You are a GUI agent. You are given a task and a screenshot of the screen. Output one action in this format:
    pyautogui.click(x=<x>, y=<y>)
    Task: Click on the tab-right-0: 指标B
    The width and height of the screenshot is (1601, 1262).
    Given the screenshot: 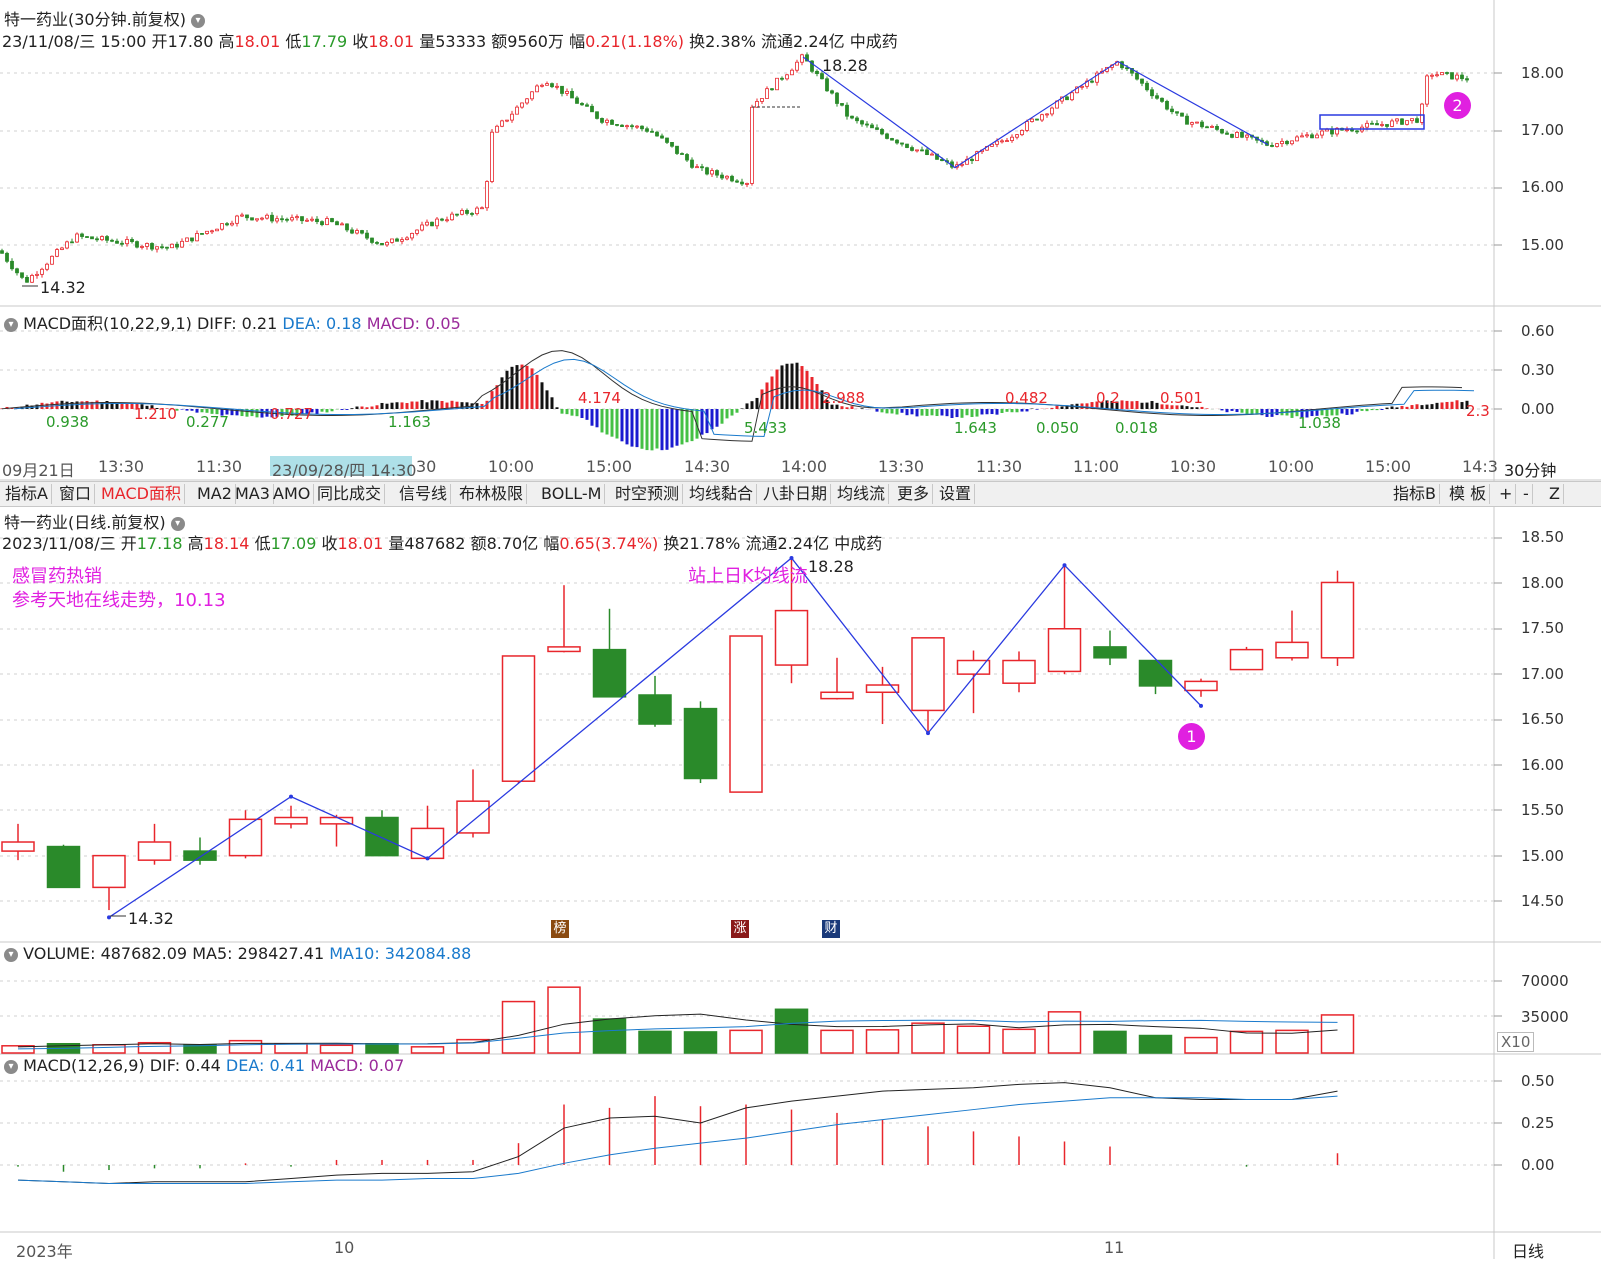 What is the action you would take?
    pyautogui.click(x=1415, y=494)
    